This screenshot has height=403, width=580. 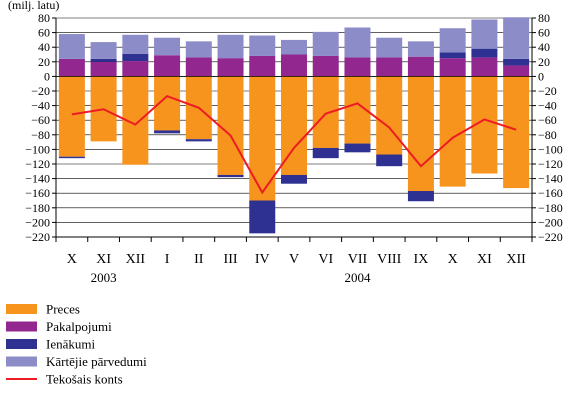 I want to click on legend-swatch-pakalpojumi, so click(x=21, y=326).